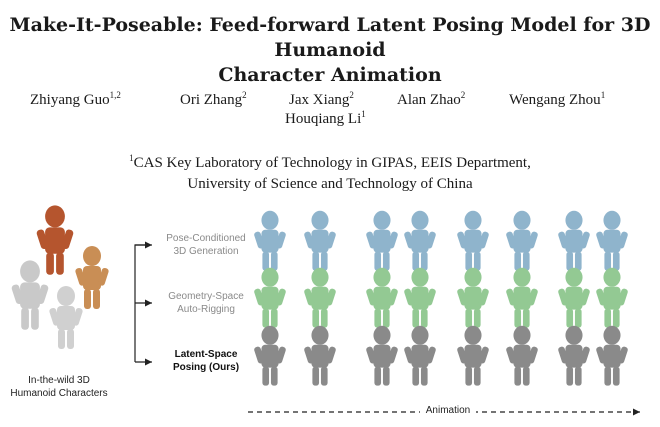 Image resolution: width=660 pixels, height=427 pixels. What do you see at coordinates (270, 240) in the screenshot?
I see `posed-character-r1-c1` at bounding box center [270, 240].